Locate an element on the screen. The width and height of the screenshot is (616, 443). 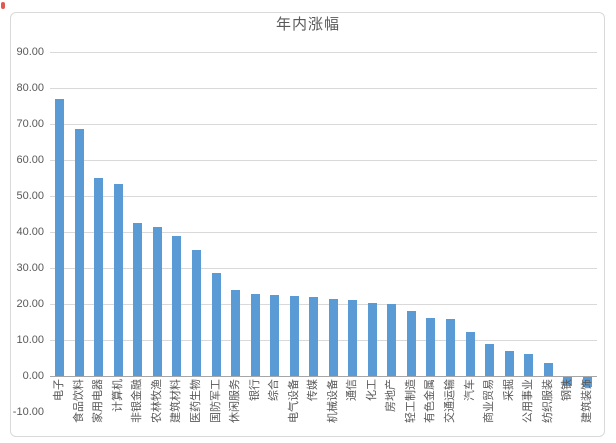
x-category-cell: 交通运输 is located at coordinates (451, 409).